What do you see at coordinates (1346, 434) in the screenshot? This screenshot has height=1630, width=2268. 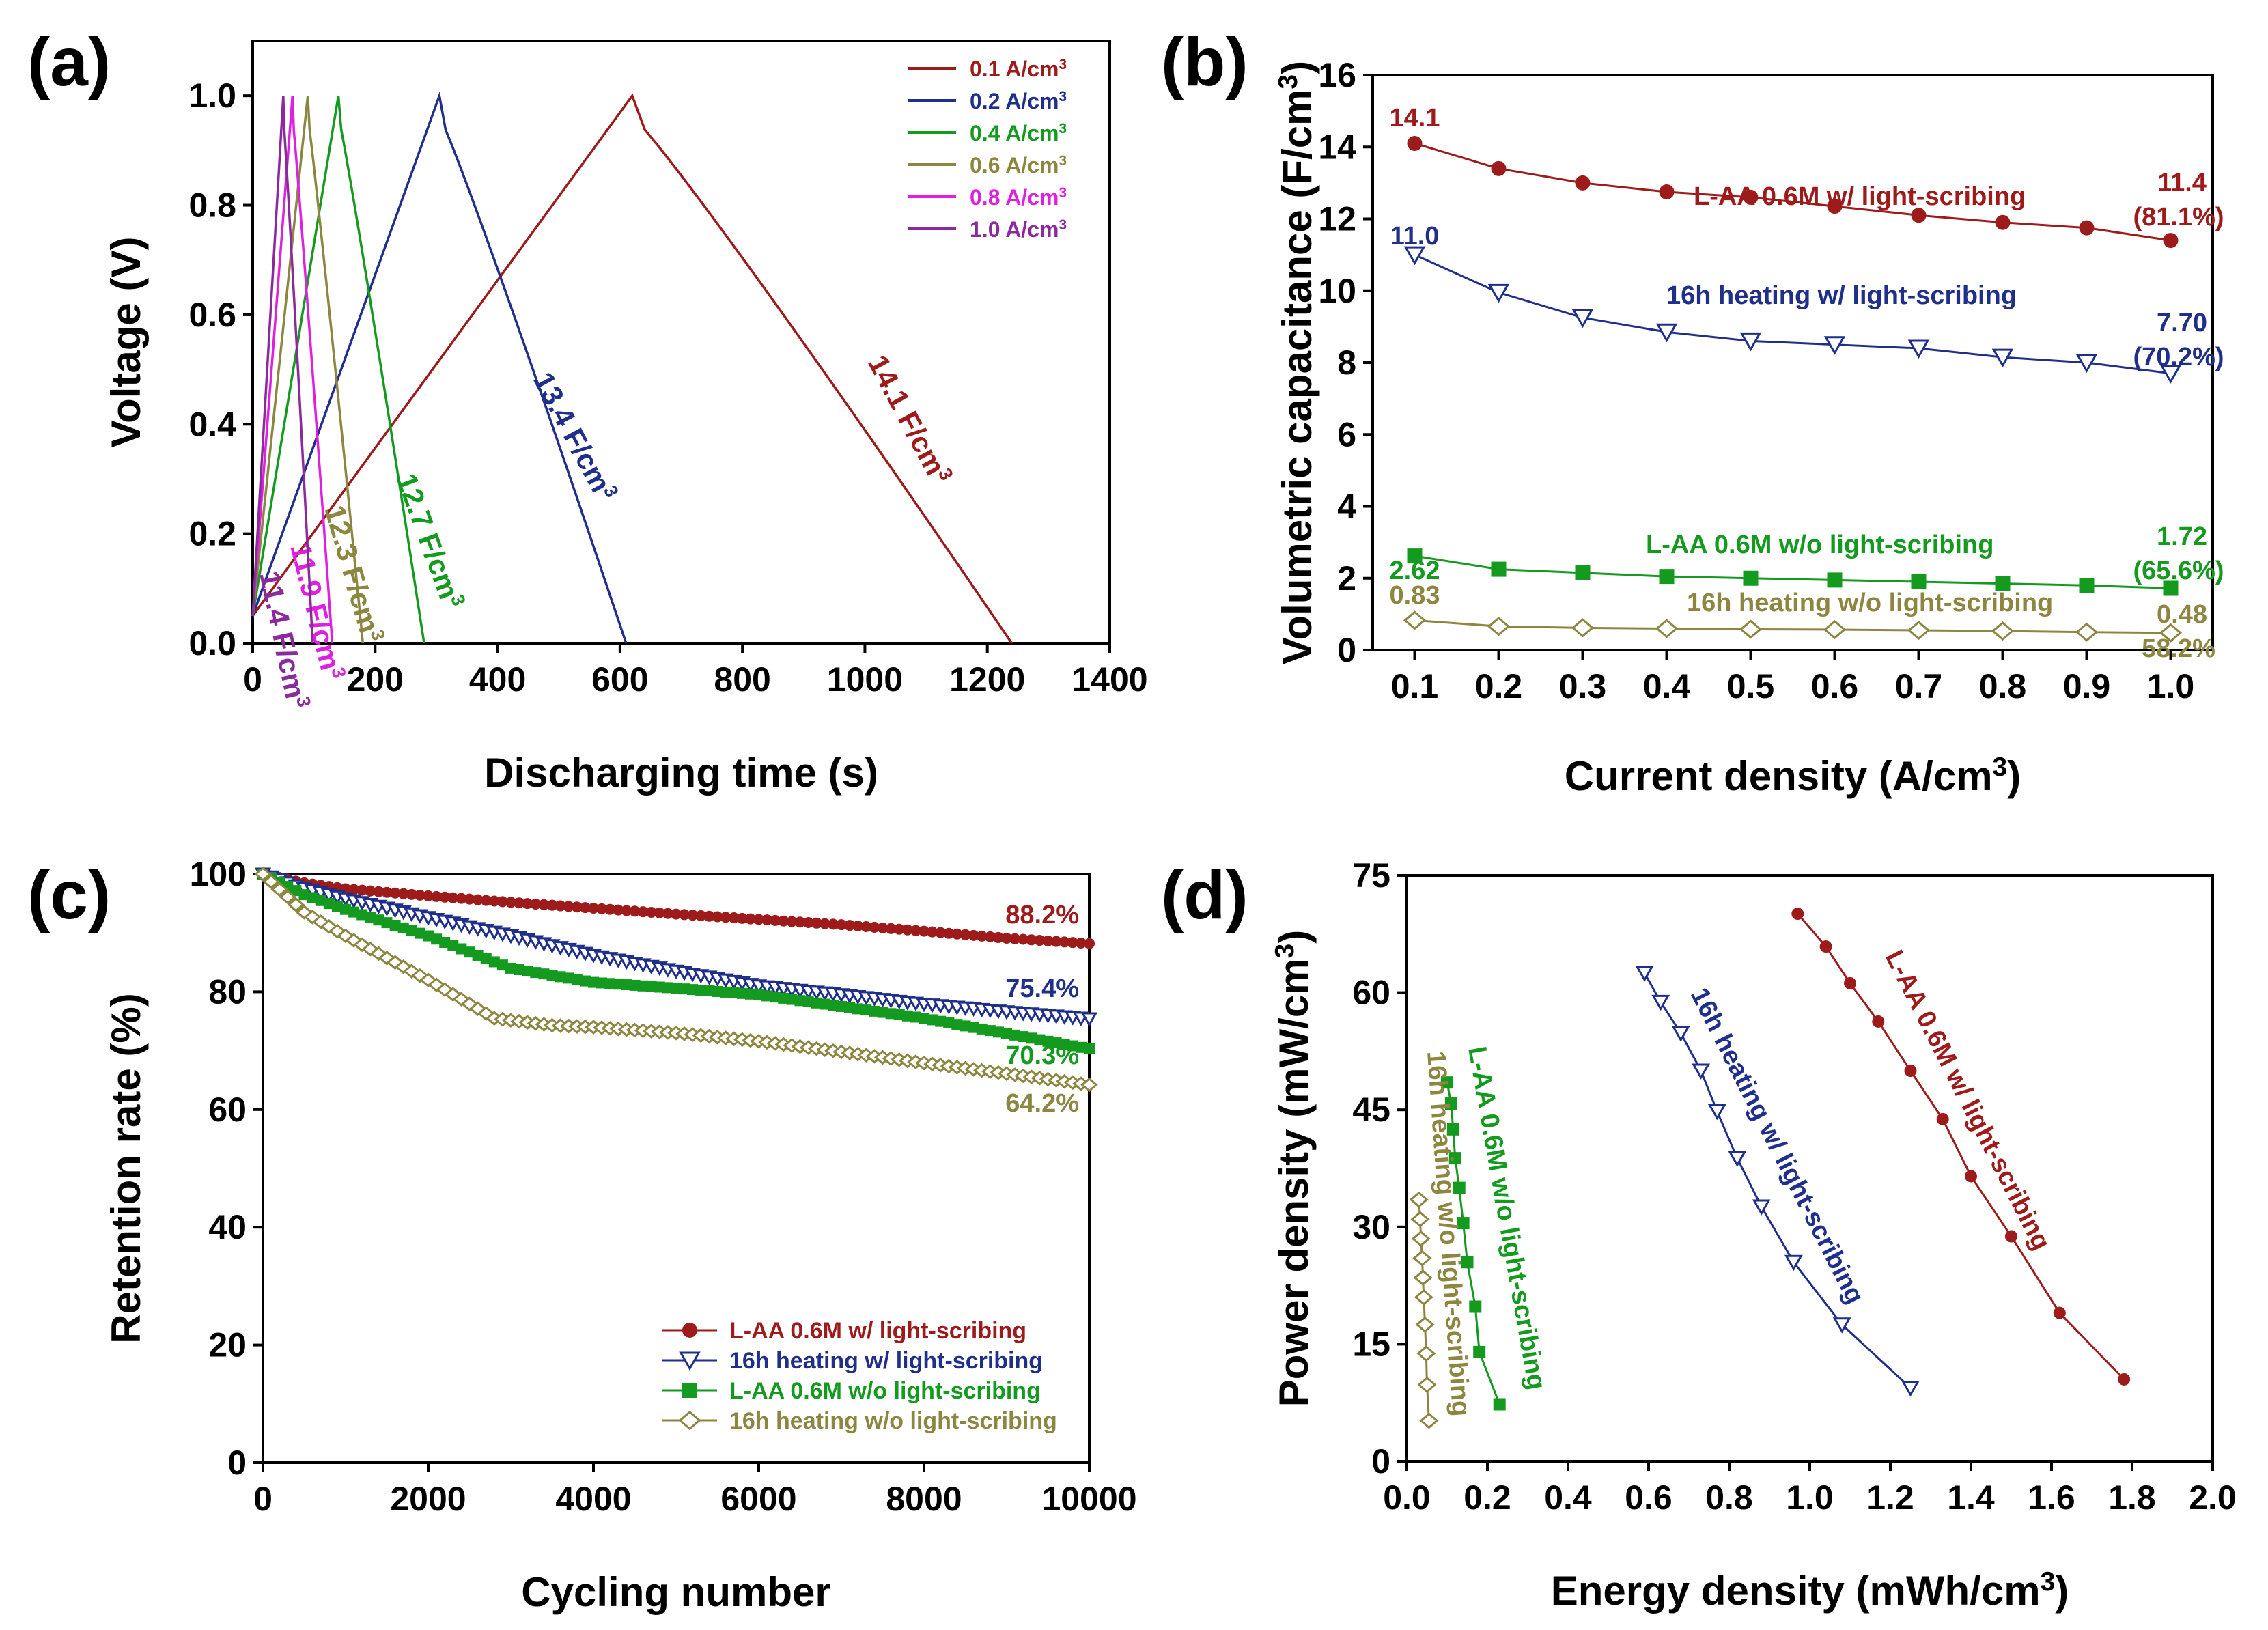 I see `y-tick-label: 6` at bounding box center [1346, 434].